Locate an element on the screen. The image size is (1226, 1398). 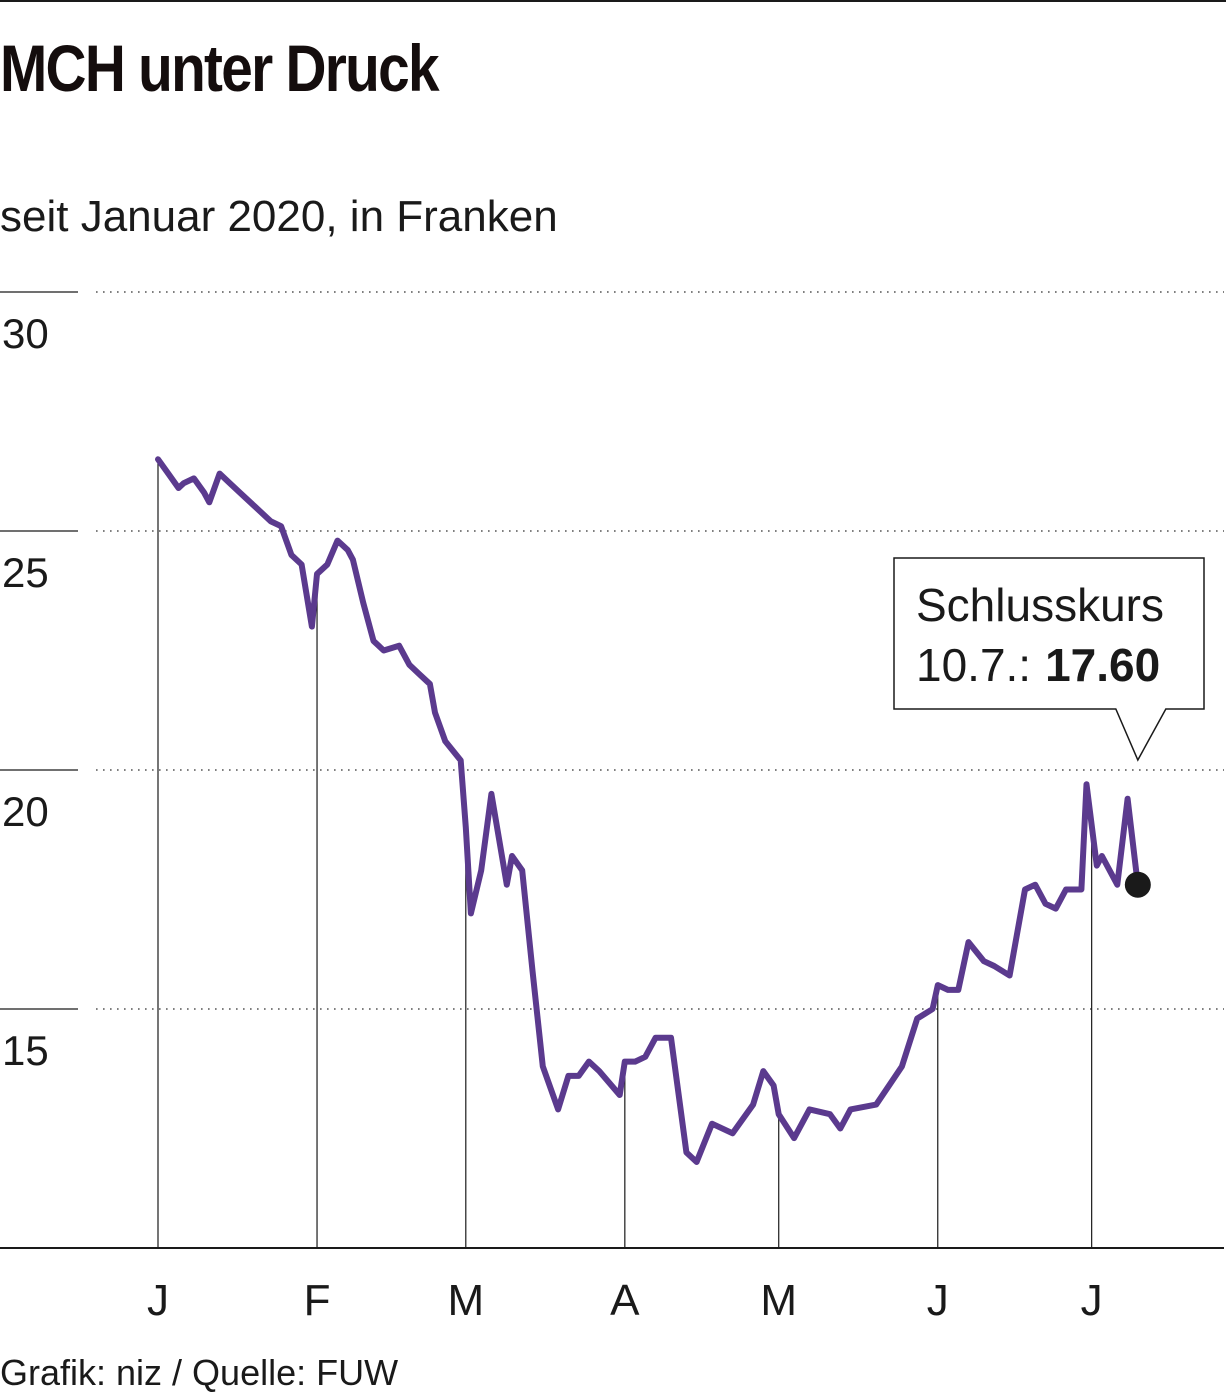
callout-value-line: 10.7.: 17.60 is located at coordinates (1038, 665).